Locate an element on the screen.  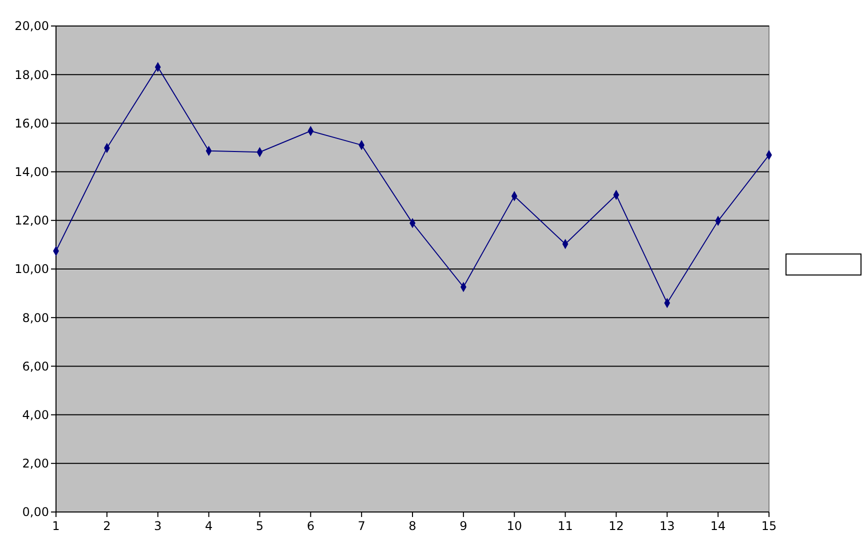
y-tick-label: 16,00 is located at coordinates (31, 123).